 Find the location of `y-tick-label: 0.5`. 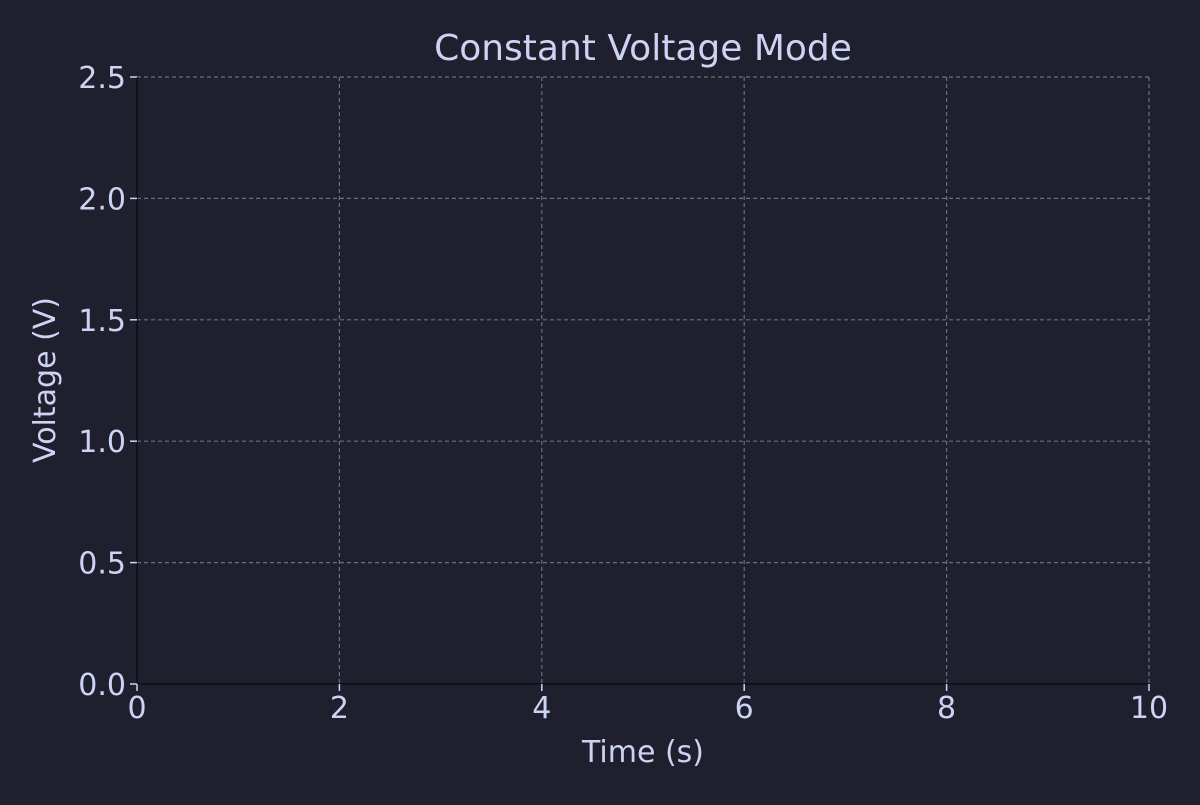

y-tick-label: 0.5 is located at coordinates (102, 564).